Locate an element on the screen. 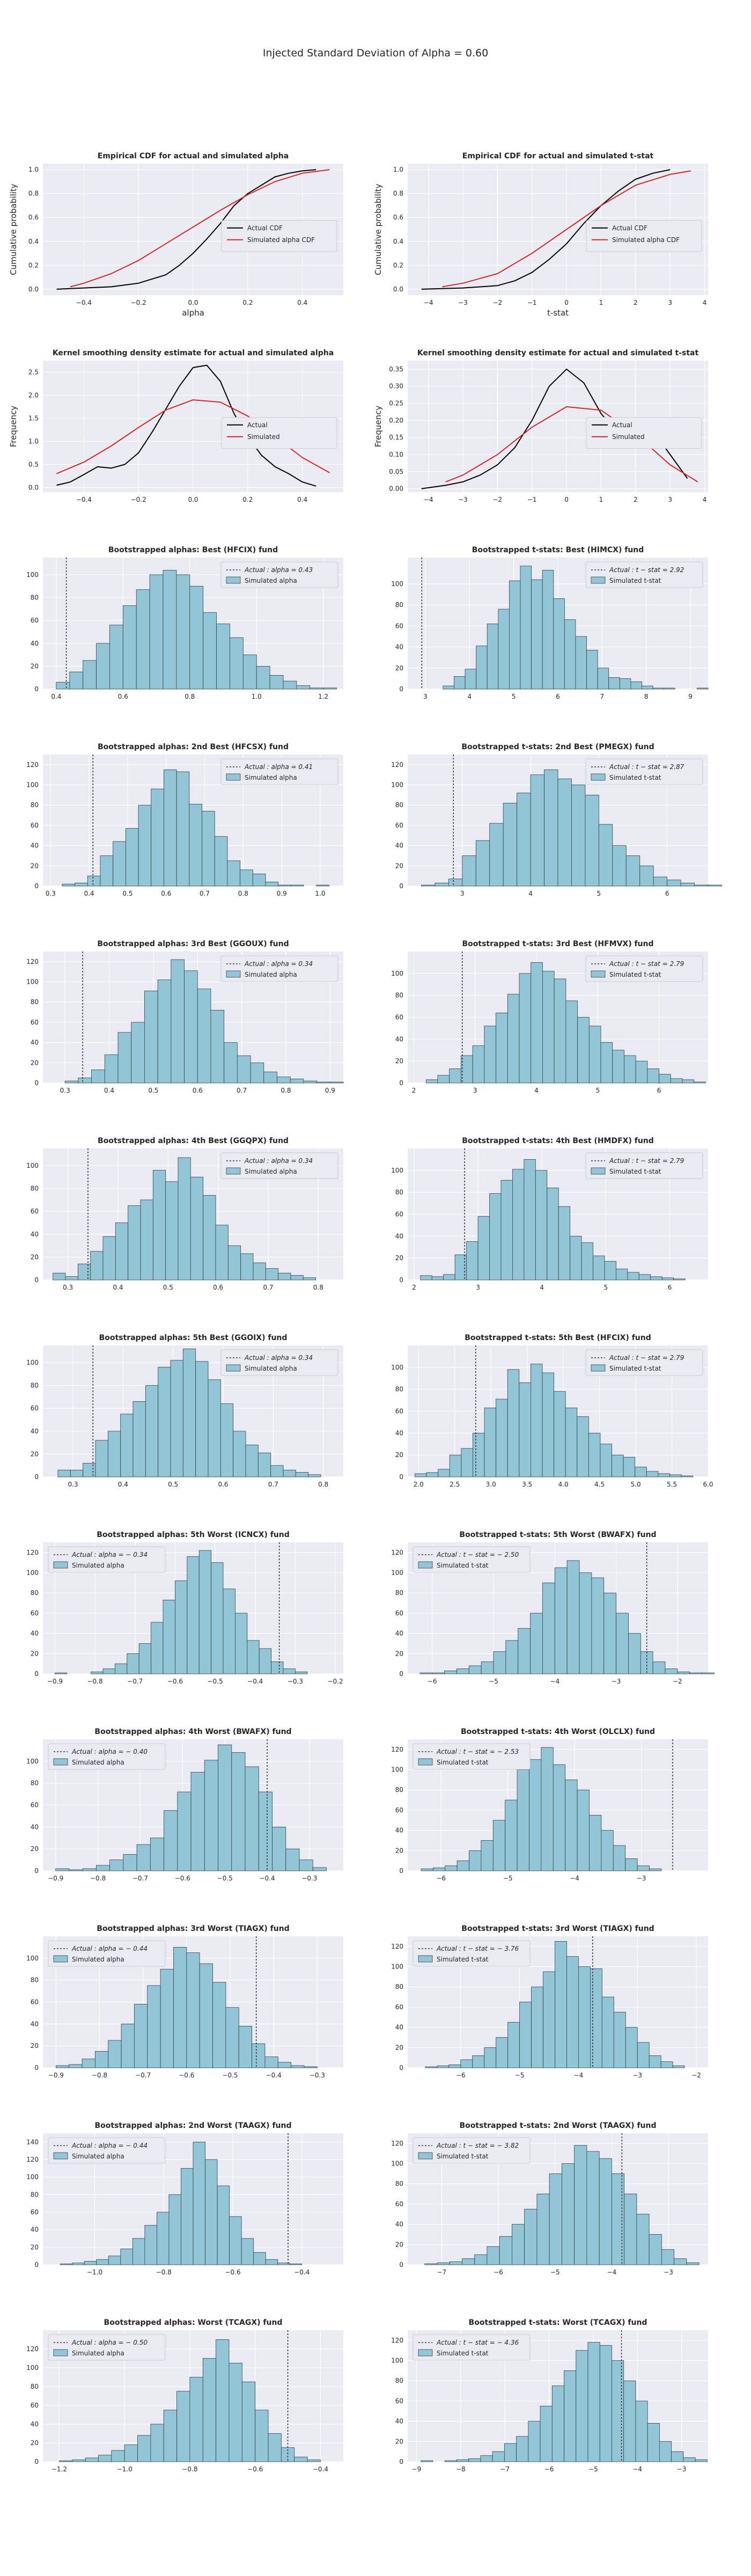  y-tick-label: 0.10 is located at coordinates (396, 454).